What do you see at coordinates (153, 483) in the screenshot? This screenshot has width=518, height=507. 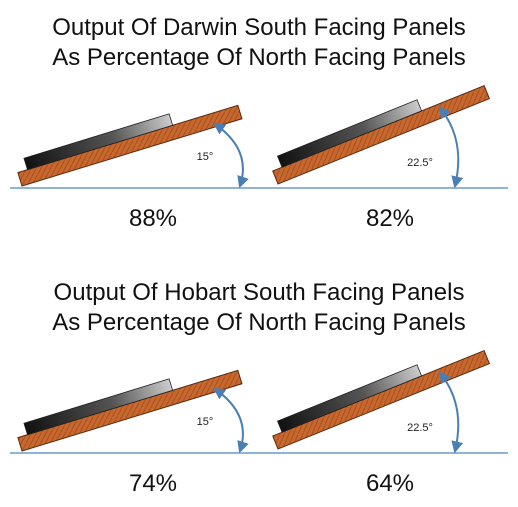 I see `output-percentage: 74%` at bounding box center [153, 483].